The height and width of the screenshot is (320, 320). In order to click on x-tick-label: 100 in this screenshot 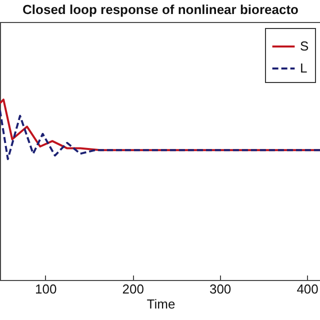, I will do `click(46, 289)`.